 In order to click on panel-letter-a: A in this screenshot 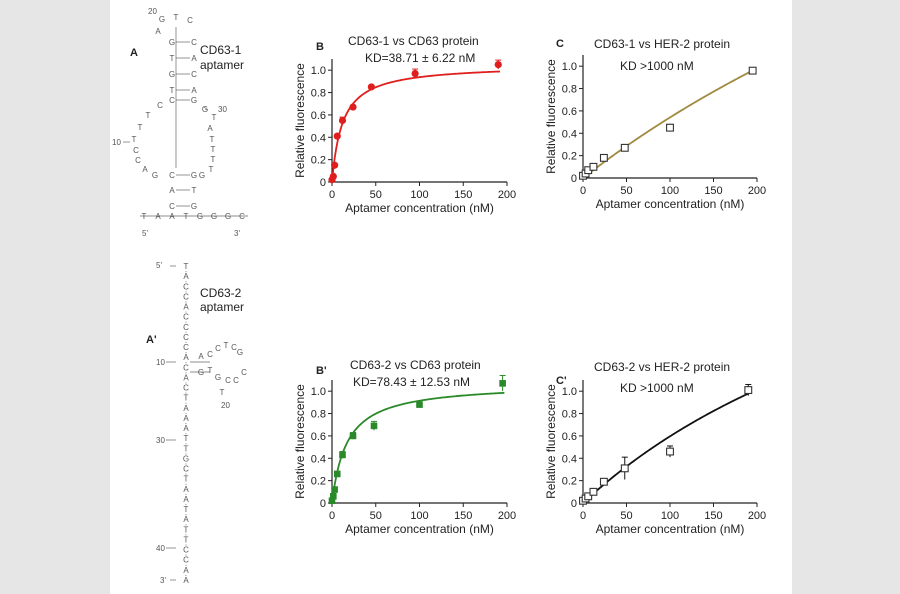, I will do `click(134, 53)`.